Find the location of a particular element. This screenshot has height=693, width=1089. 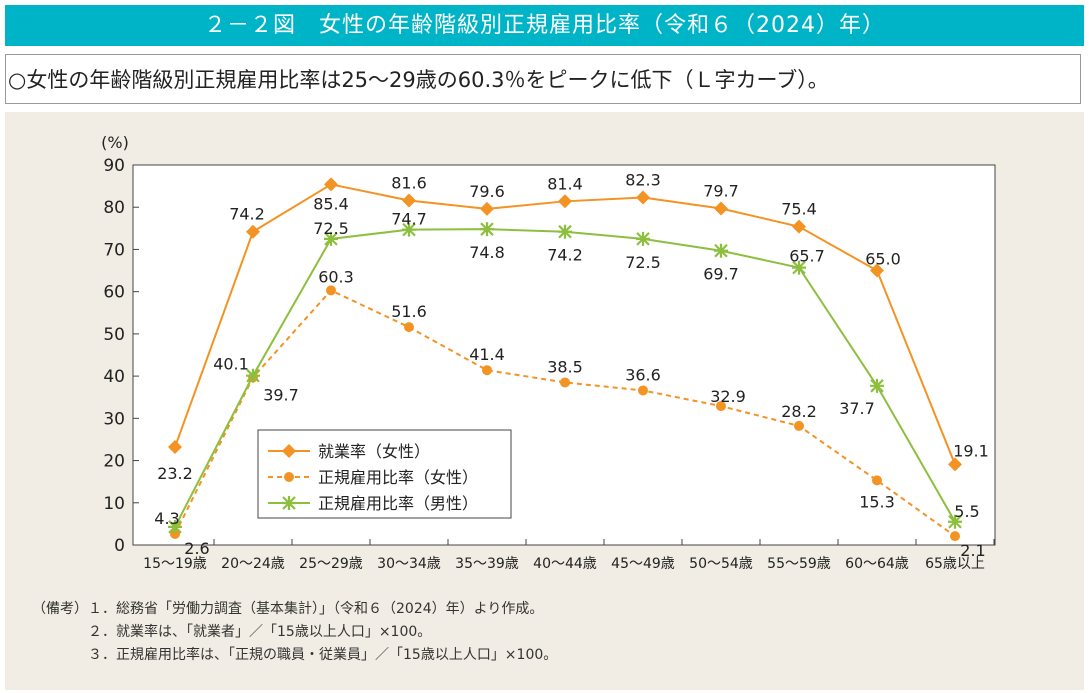

x-tick-label: 55～59歳 is located at coordinates (799, 564).